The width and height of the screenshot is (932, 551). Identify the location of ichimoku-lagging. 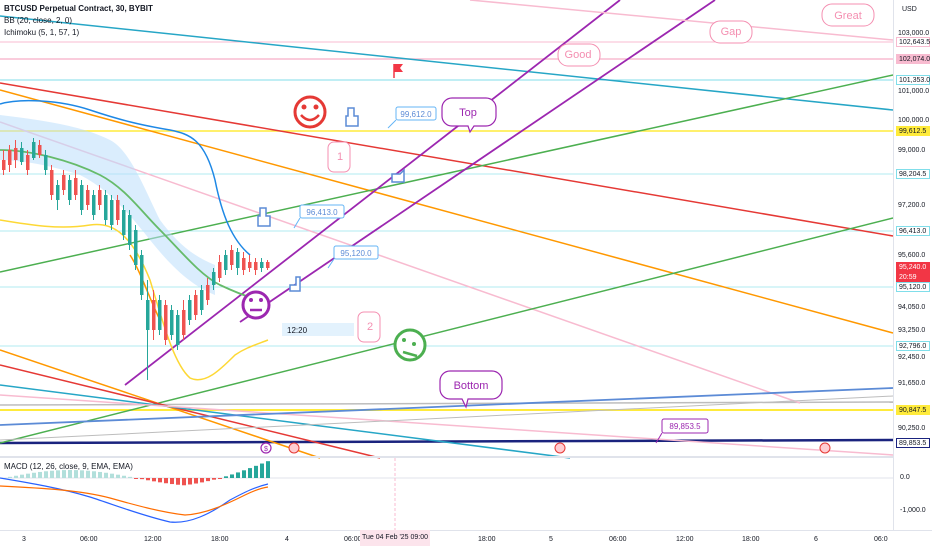
(134, 300).